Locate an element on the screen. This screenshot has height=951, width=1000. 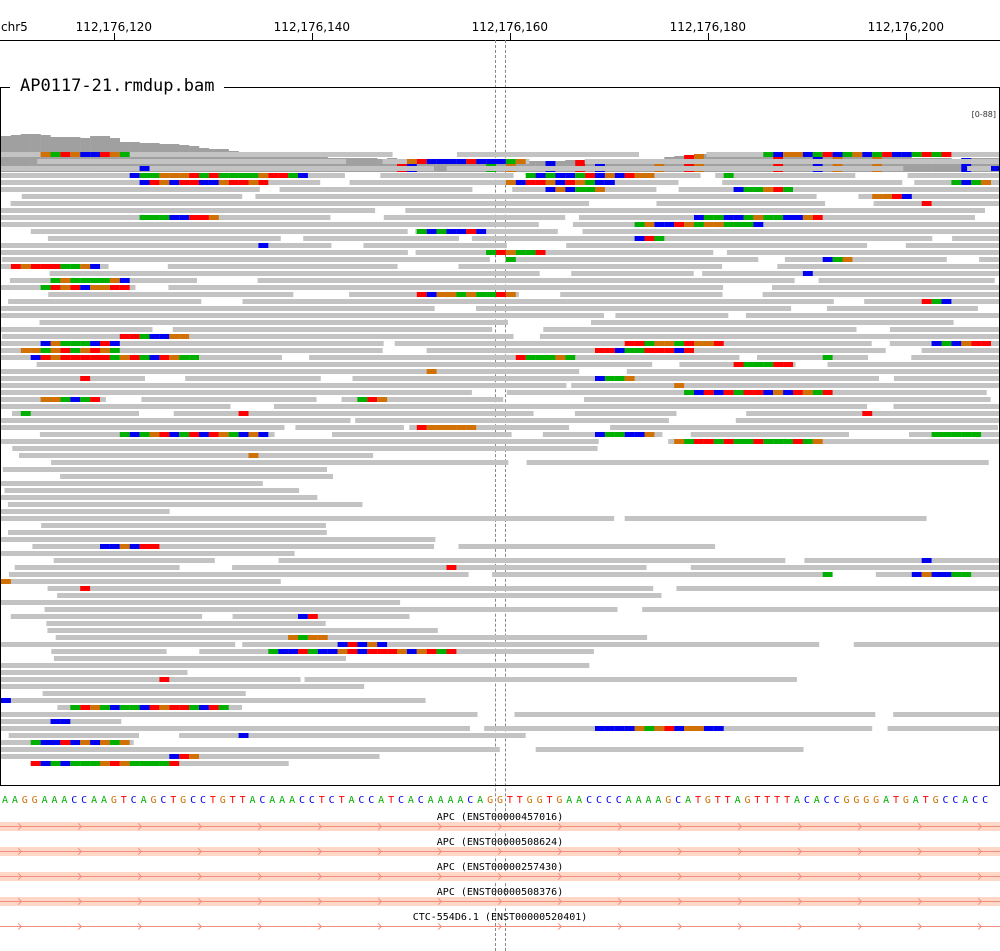
ruler-tick-label: 112,176,180 is located at coordinates (708, 27).